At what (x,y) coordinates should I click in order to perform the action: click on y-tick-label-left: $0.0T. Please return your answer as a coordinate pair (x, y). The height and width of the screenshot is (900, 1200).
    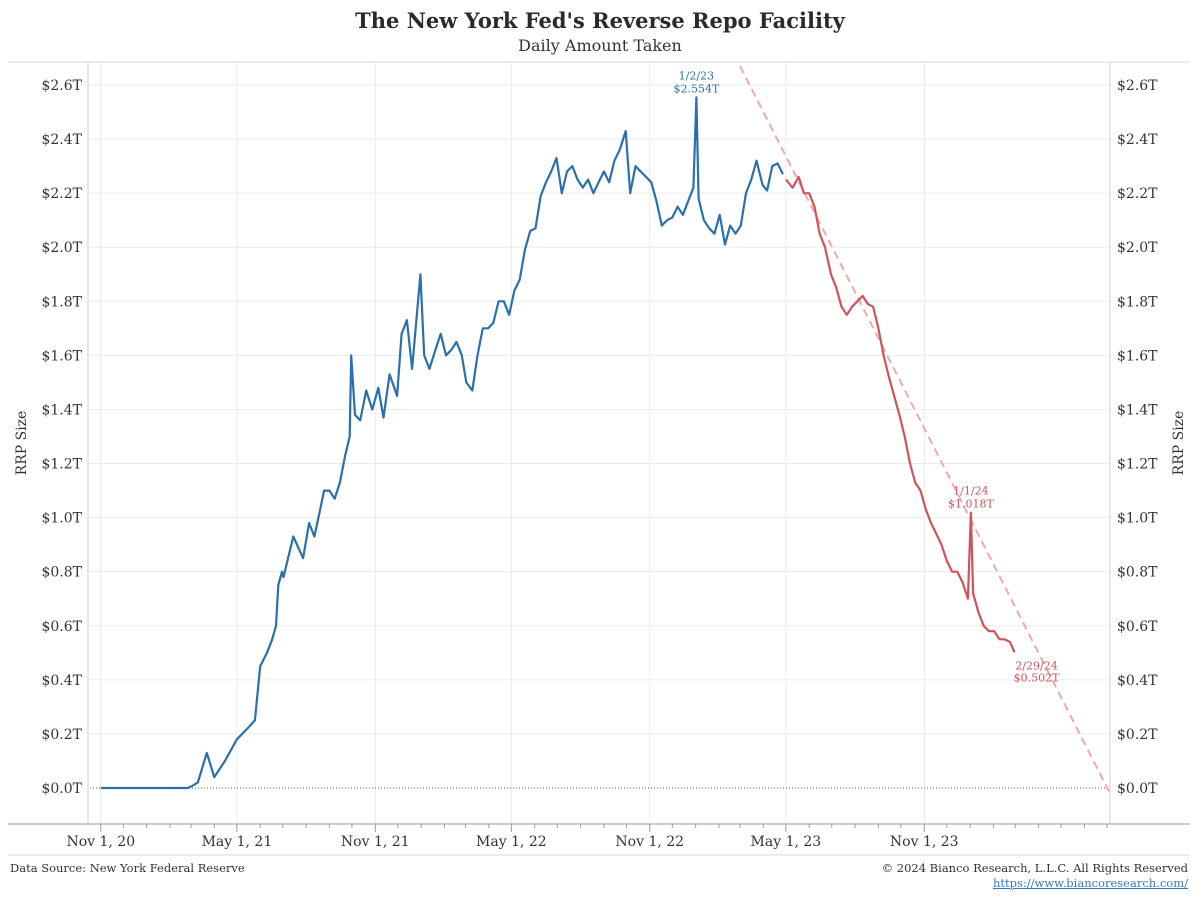
    Looking at the image, I should click on (61, 789).